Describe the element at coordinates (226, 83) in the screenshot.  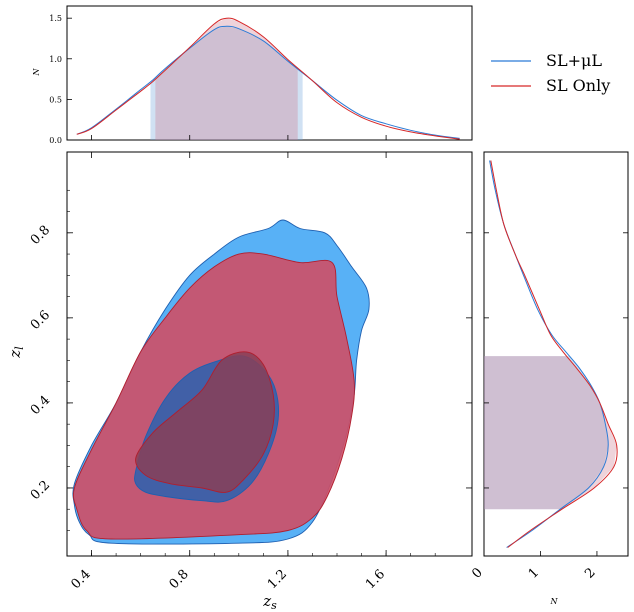
I see `top-shaded-interval-sl-l` at that location.